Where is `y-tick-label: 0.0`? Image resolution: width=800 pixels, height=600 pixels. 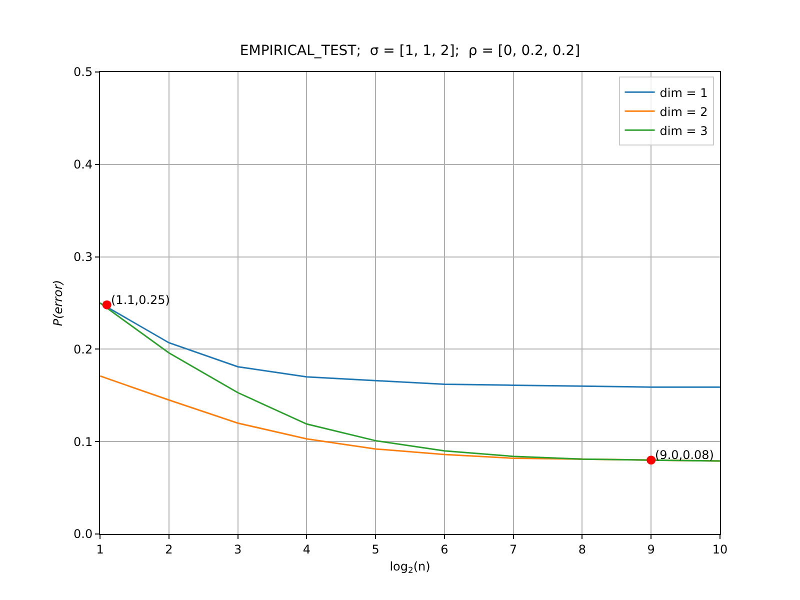
y-tick-label: 0.0 is located at coordinates (83, 534).